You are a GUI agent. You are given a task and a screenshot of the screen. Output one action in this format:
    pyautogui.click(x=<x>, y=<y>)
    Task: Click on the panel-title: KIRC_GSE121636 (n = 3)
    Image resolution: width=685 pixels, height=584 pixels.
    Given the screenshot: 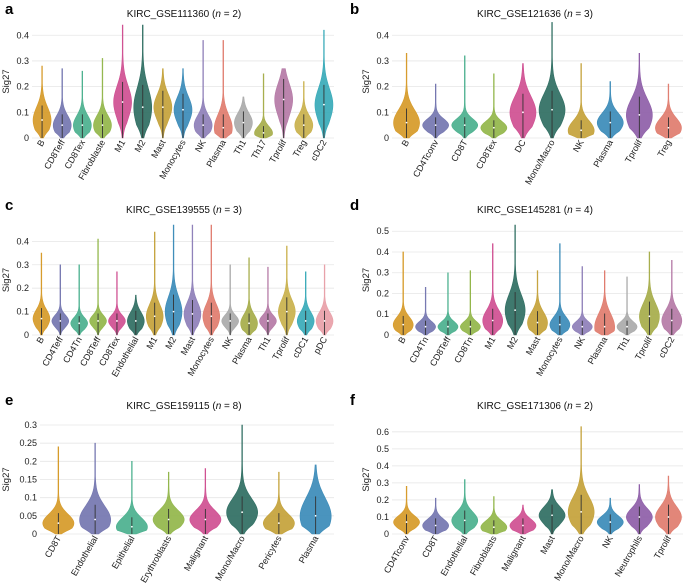 What is the action you would take?
    pyautogui.click(x=535, y=14)
    